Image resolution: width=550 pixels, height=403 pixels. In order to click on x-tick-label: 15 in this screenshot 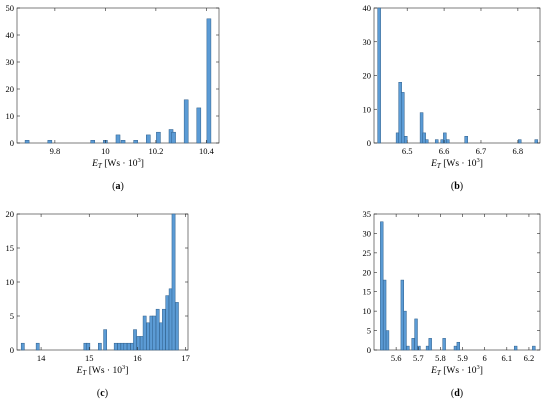, I will do `click(89, 358)`.